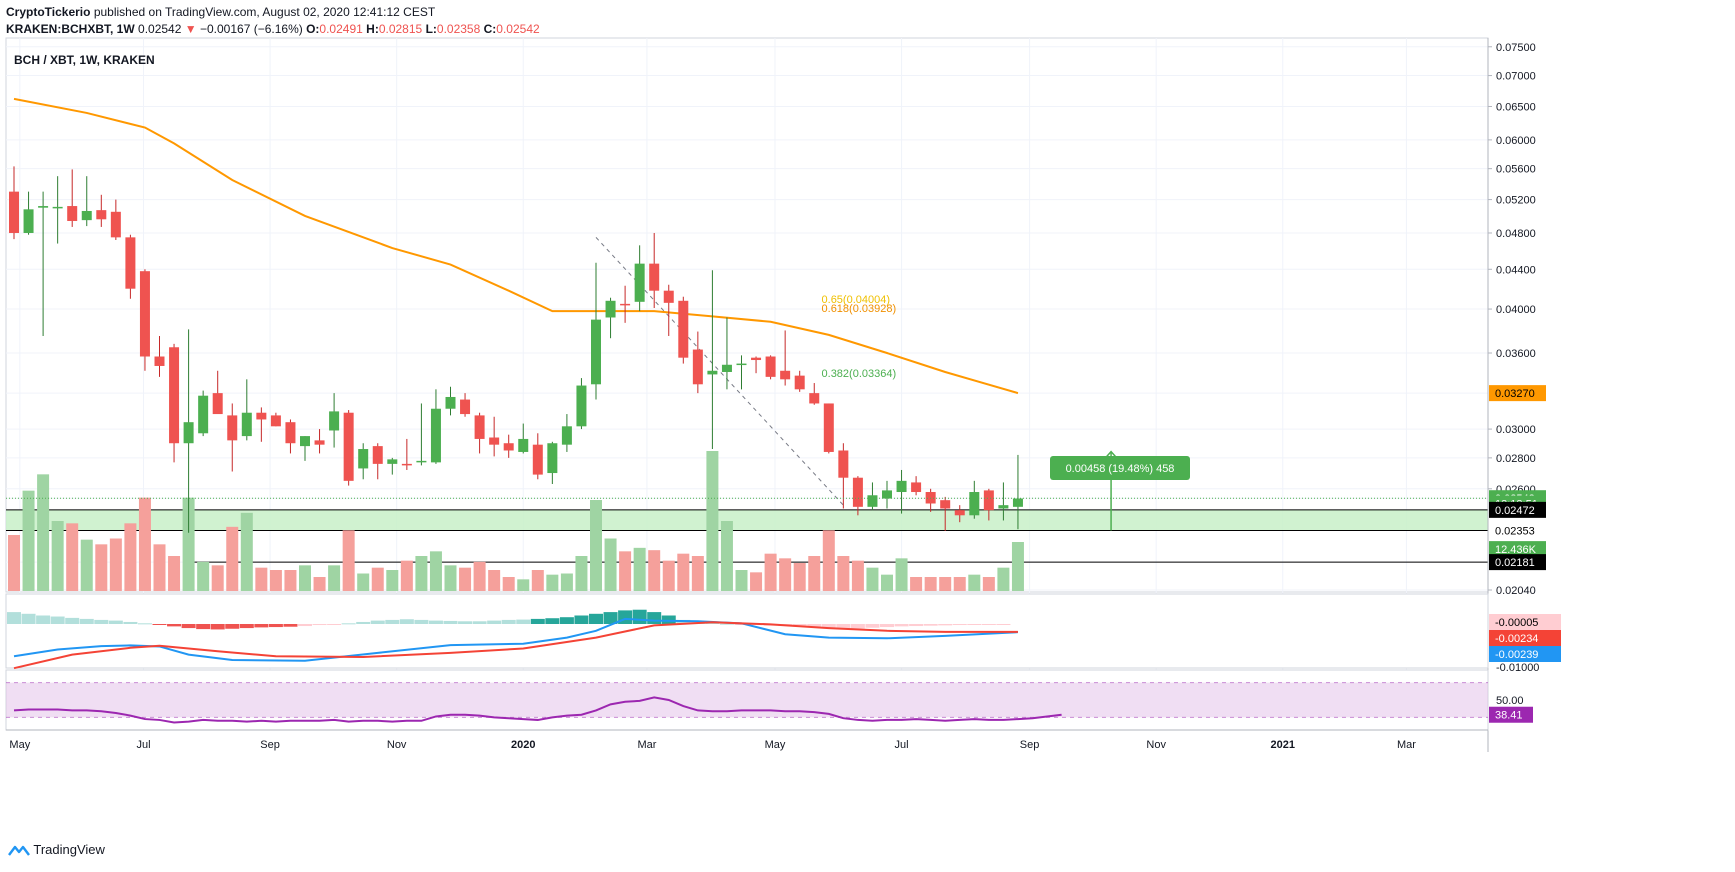 Image resolution: width=1735 pixels, height=872 pixels. Describe the element at coordinates (1516, 201) in the screenshot. I see `y-tick-label: 0.05200` at that location.